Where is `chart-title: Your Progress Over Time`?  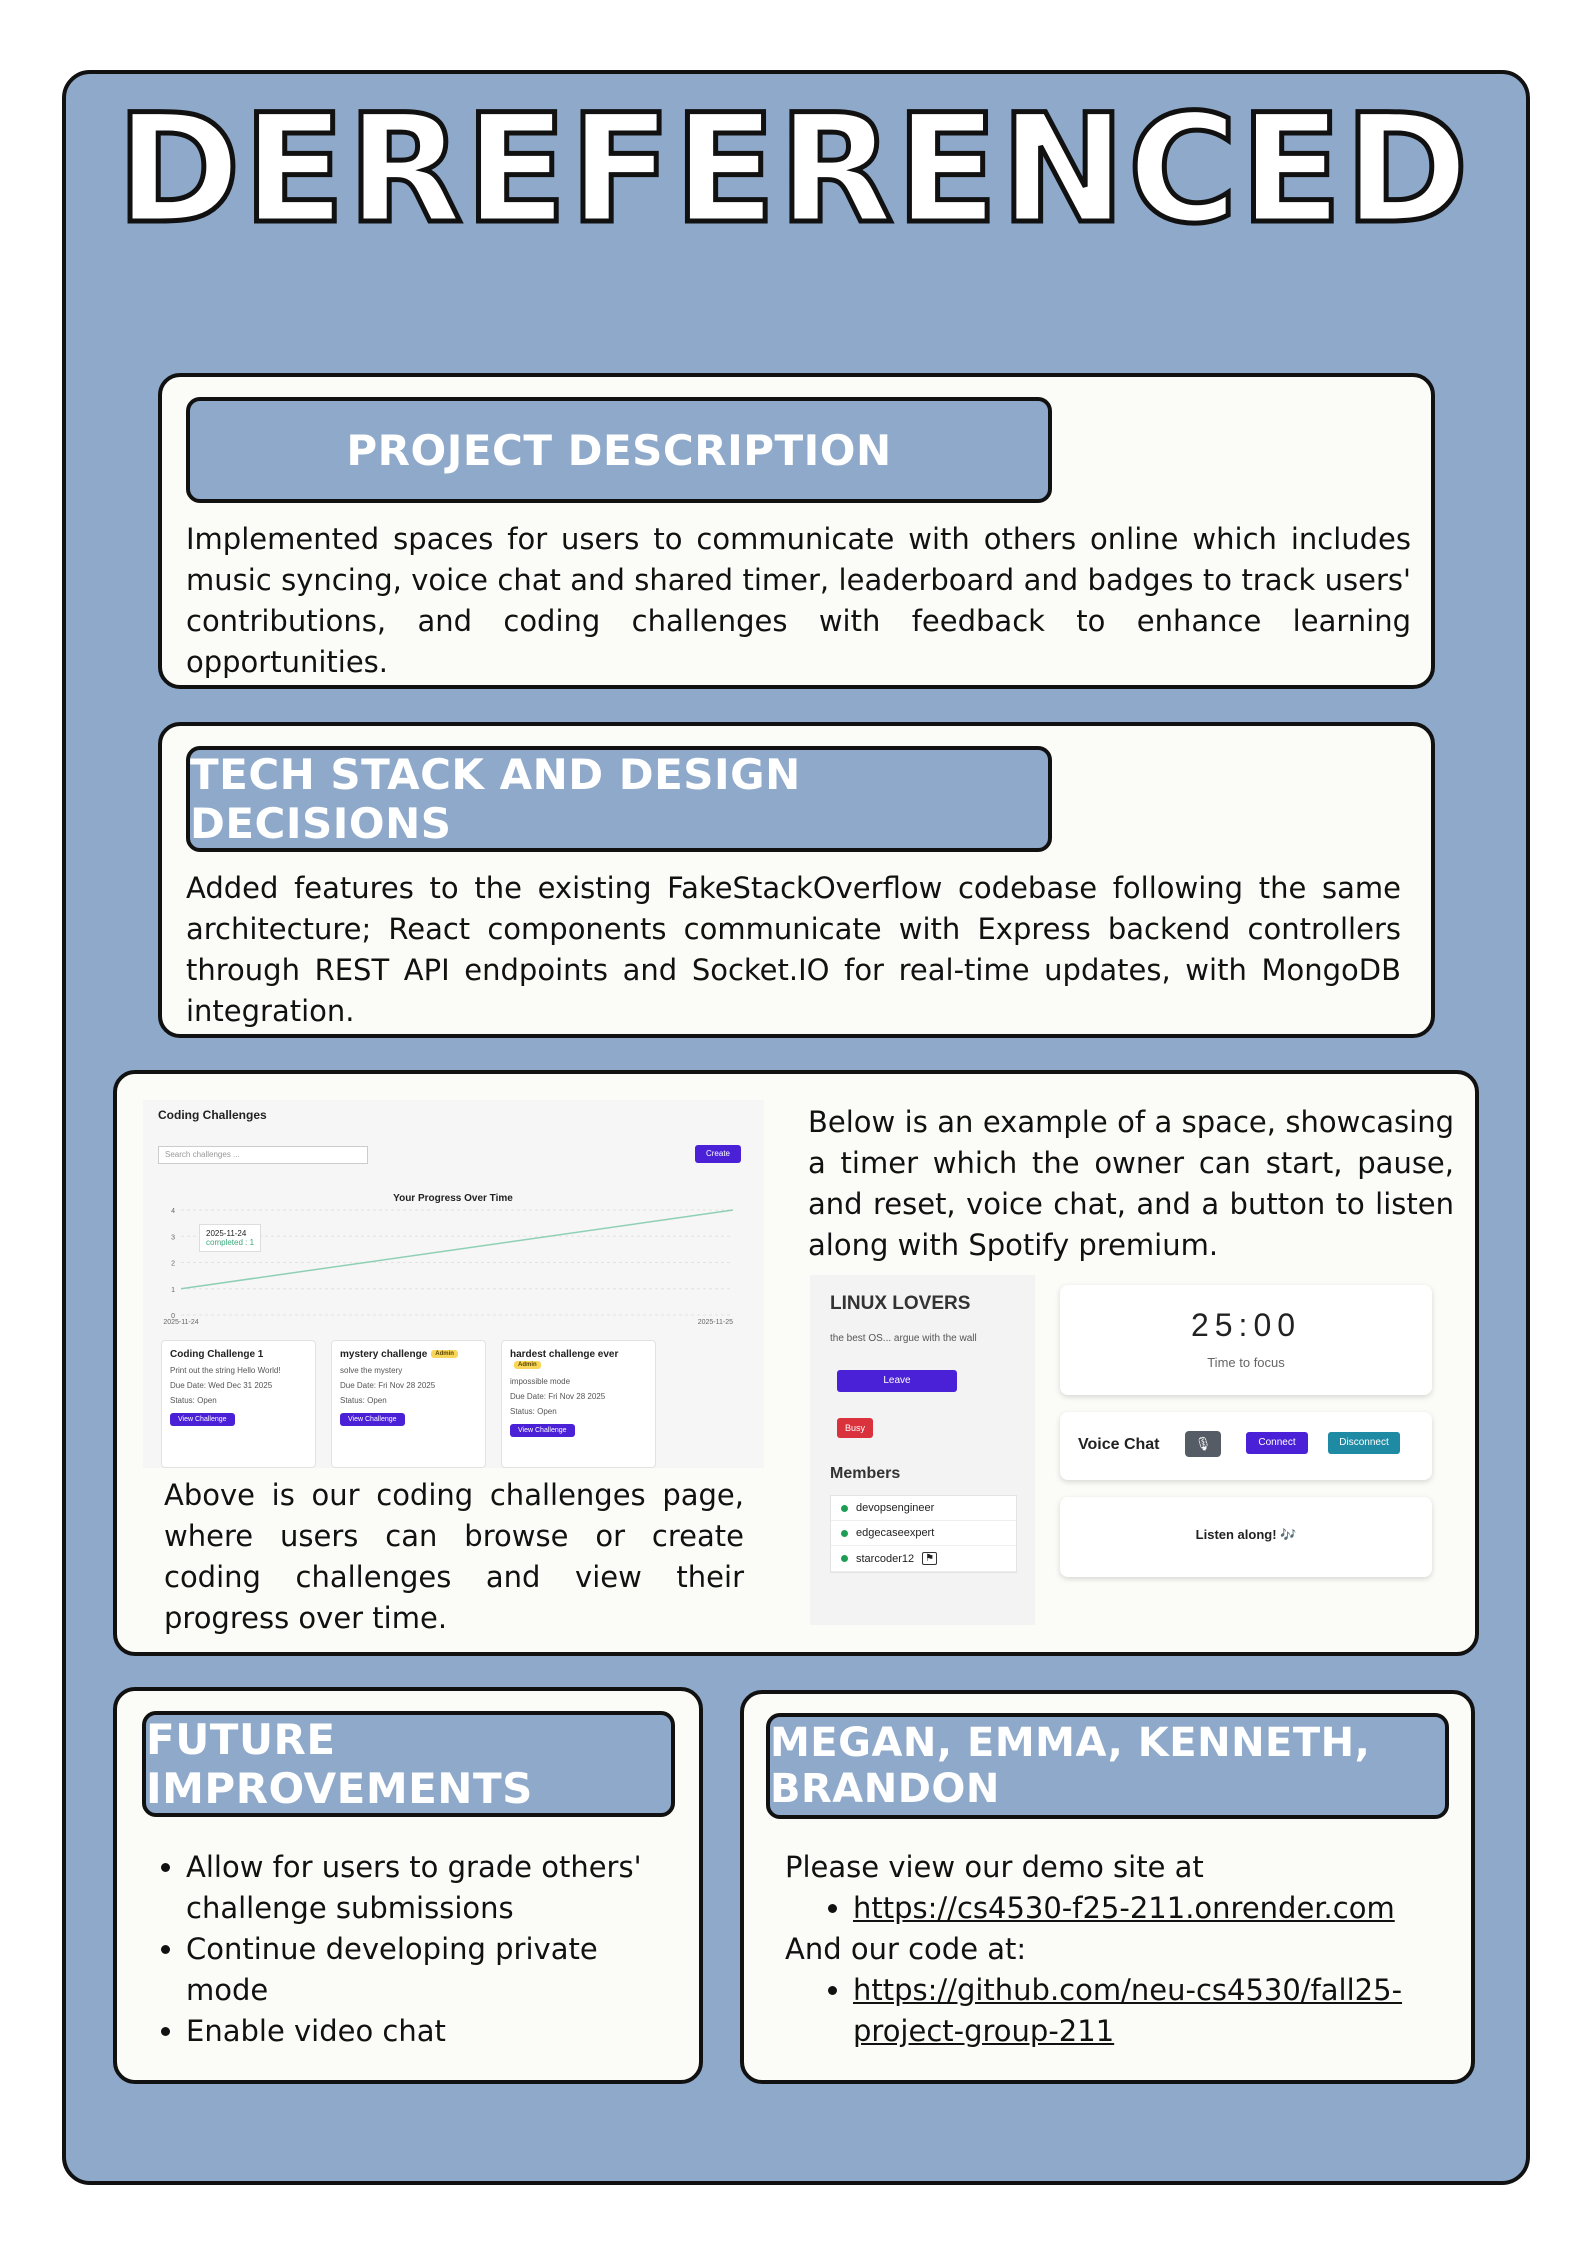 chart-title: Your Progress Over Time is located at coordinates (453, 1198).